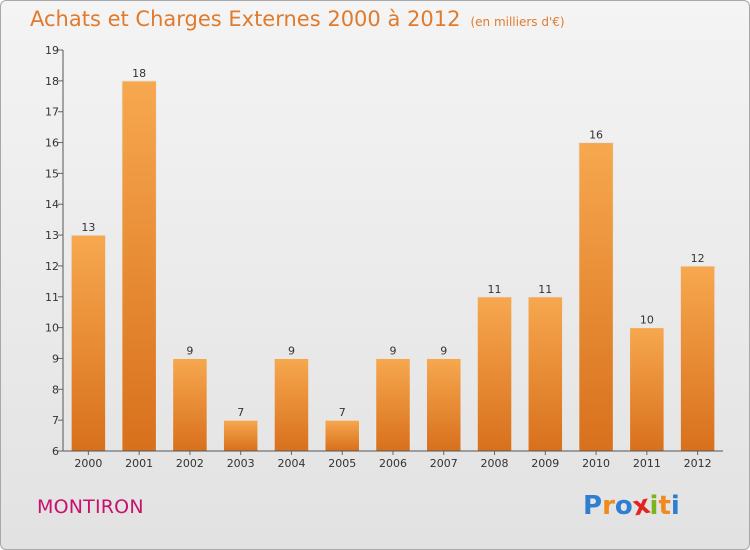  What do you see at coordinates (88, 463) in the screenshot?
I see `x-tick-label: 2000` at bounding box center [88, 463].